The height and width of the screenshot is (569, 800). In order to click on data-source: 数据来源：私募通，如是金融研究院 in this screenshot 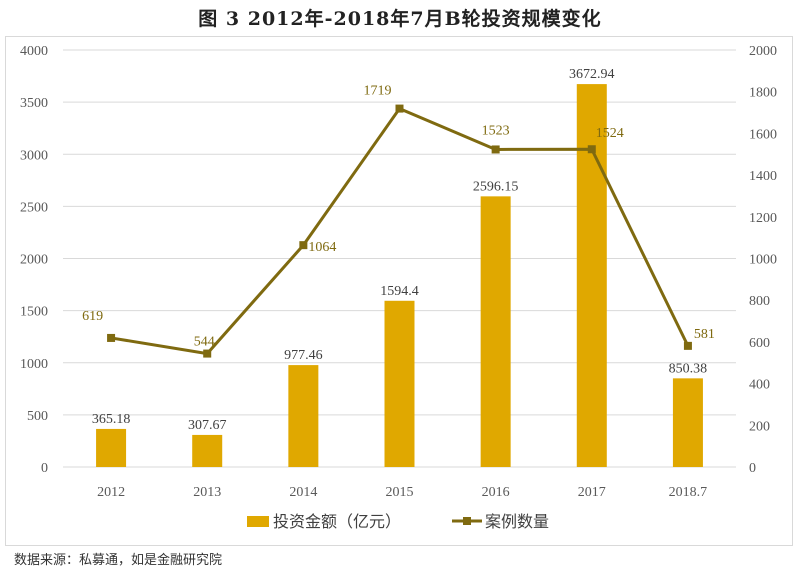, I will do `click(118, 560)`.